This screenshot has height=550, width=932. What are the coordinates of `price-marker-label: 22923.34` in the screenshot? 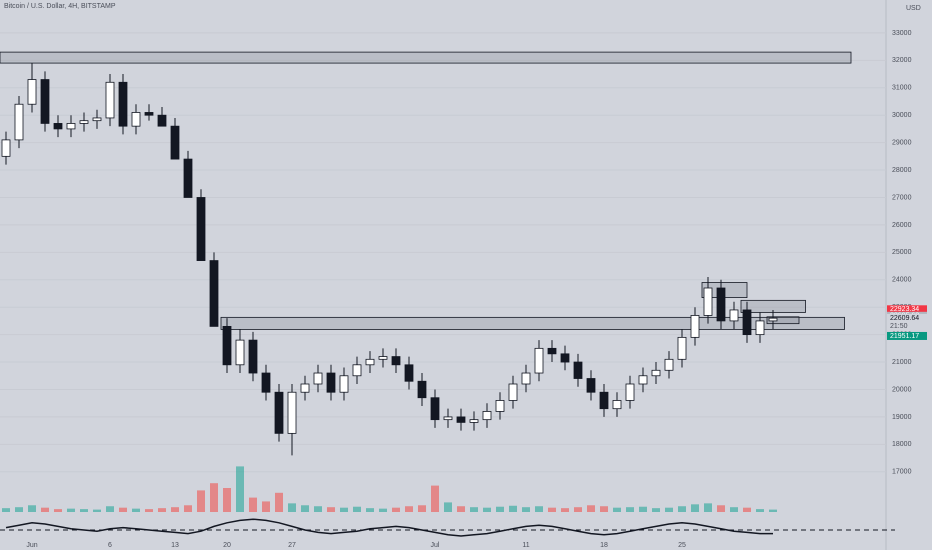 It's located at (904, 309).